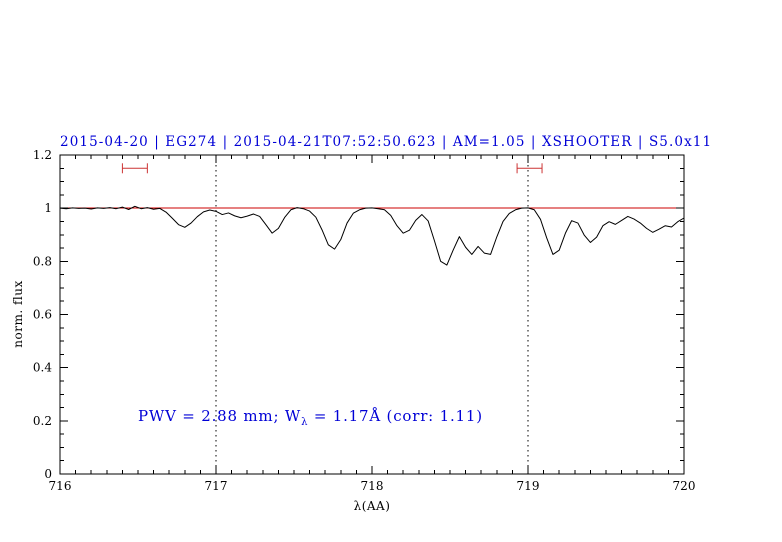 Image resolution: width=782 pixels, height=542 pixels. What do you see at coordinates (48, 208) in the screenshot?
I see `svg-text: 1` at bounding box center [48, 208].